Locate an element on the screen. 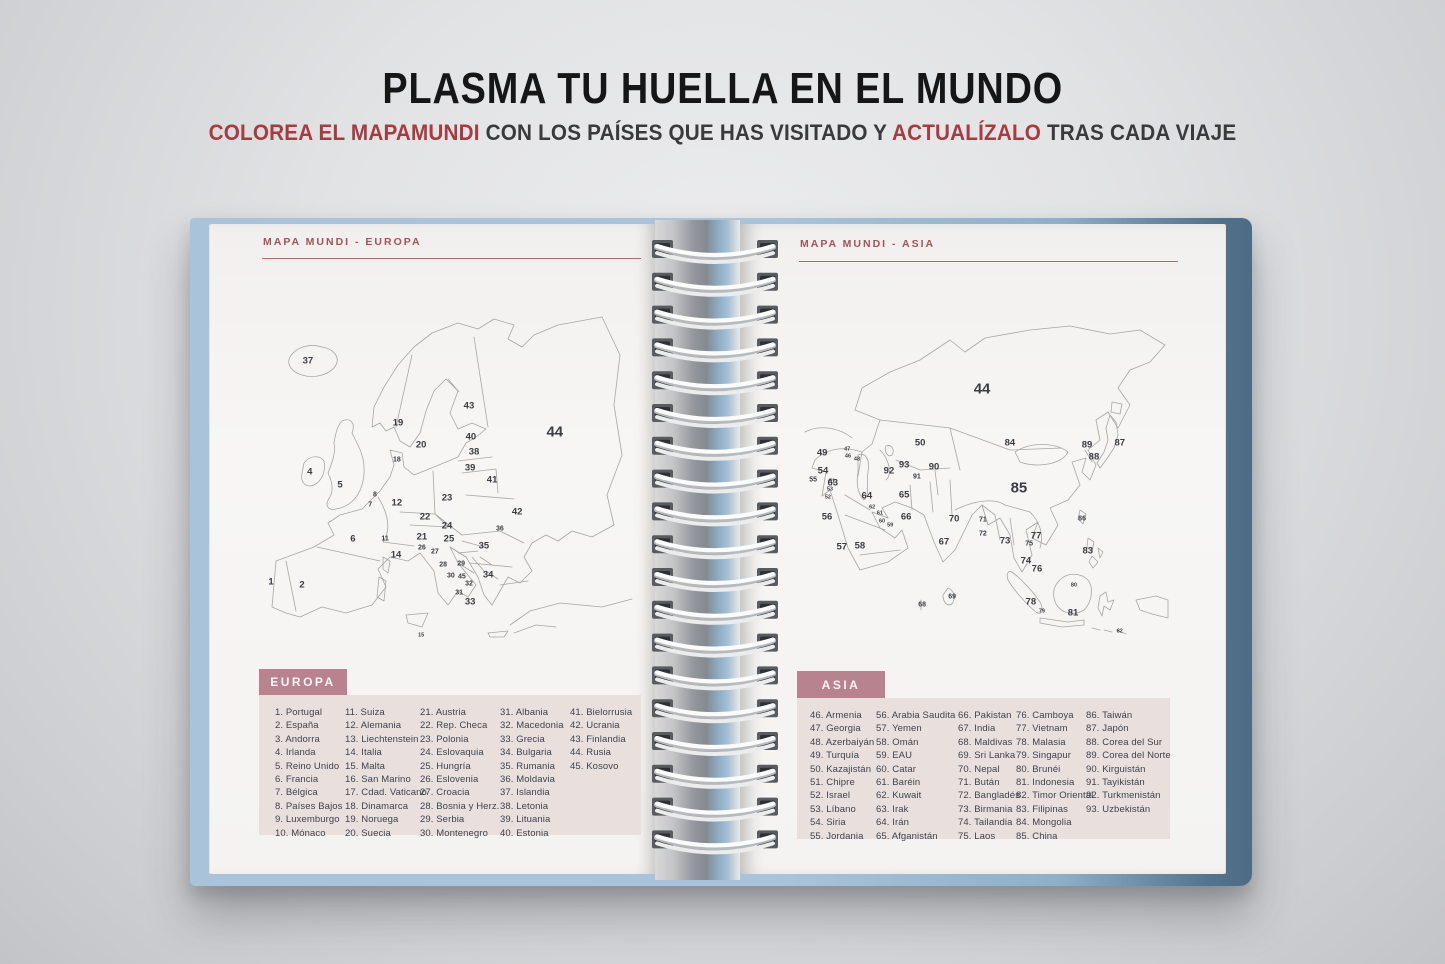 Image resolution: width=1445 pixels, height=964 pixels. legend-country: 77. Vietnam is located at coordinates (1042, 729).